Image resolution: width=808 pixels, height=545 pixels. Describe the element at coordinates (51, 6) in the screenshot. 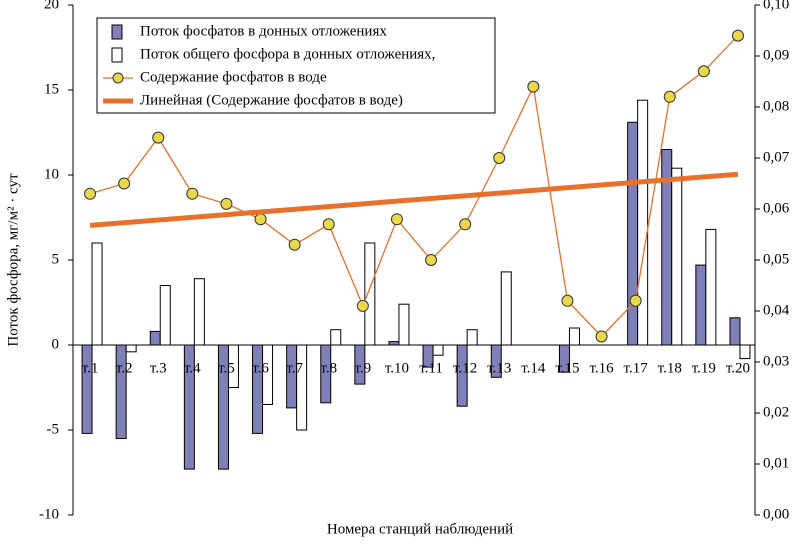

I see `y-tick-label: 20` at that location.